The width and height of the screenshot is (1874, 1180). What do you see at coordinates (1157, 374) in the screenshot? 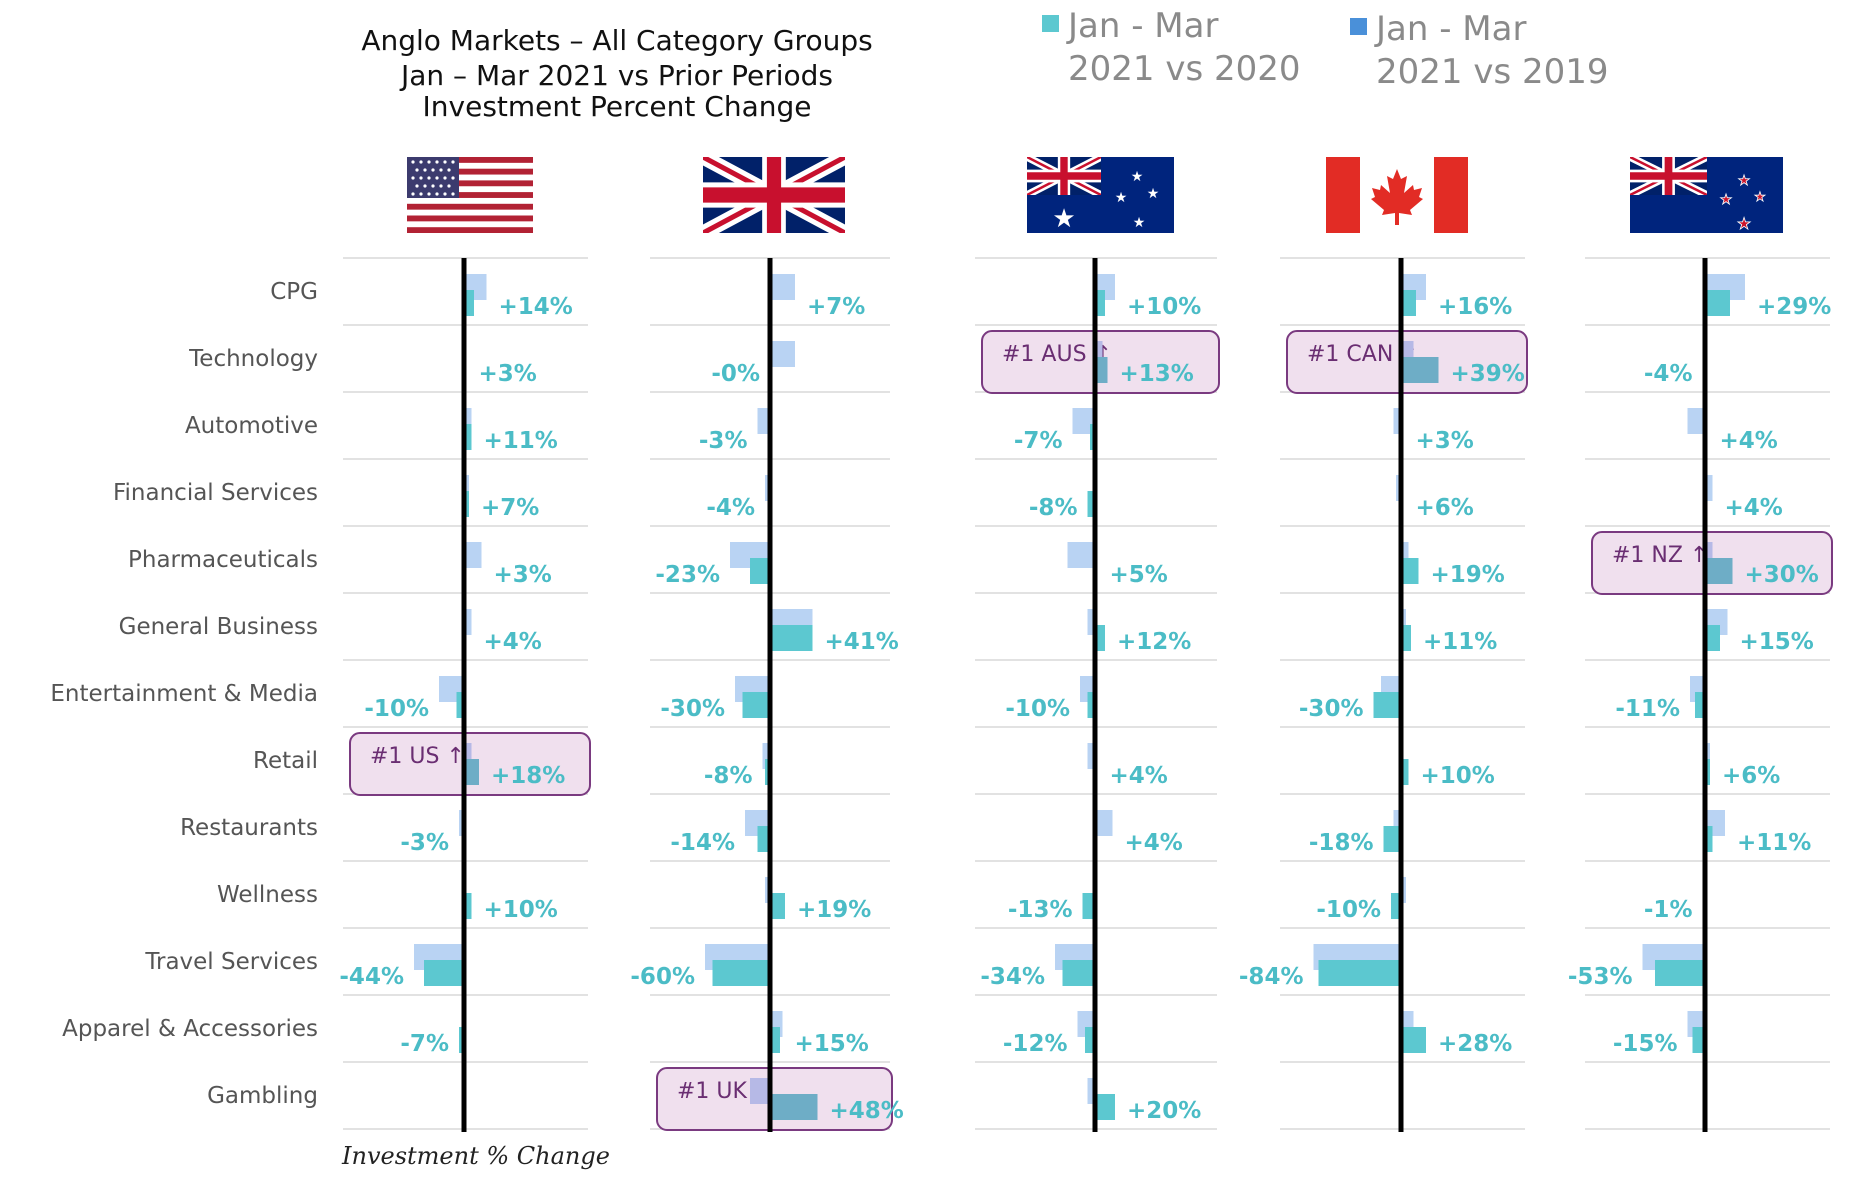
I see `data-label: +13%` at bounding box center [1157, 374].